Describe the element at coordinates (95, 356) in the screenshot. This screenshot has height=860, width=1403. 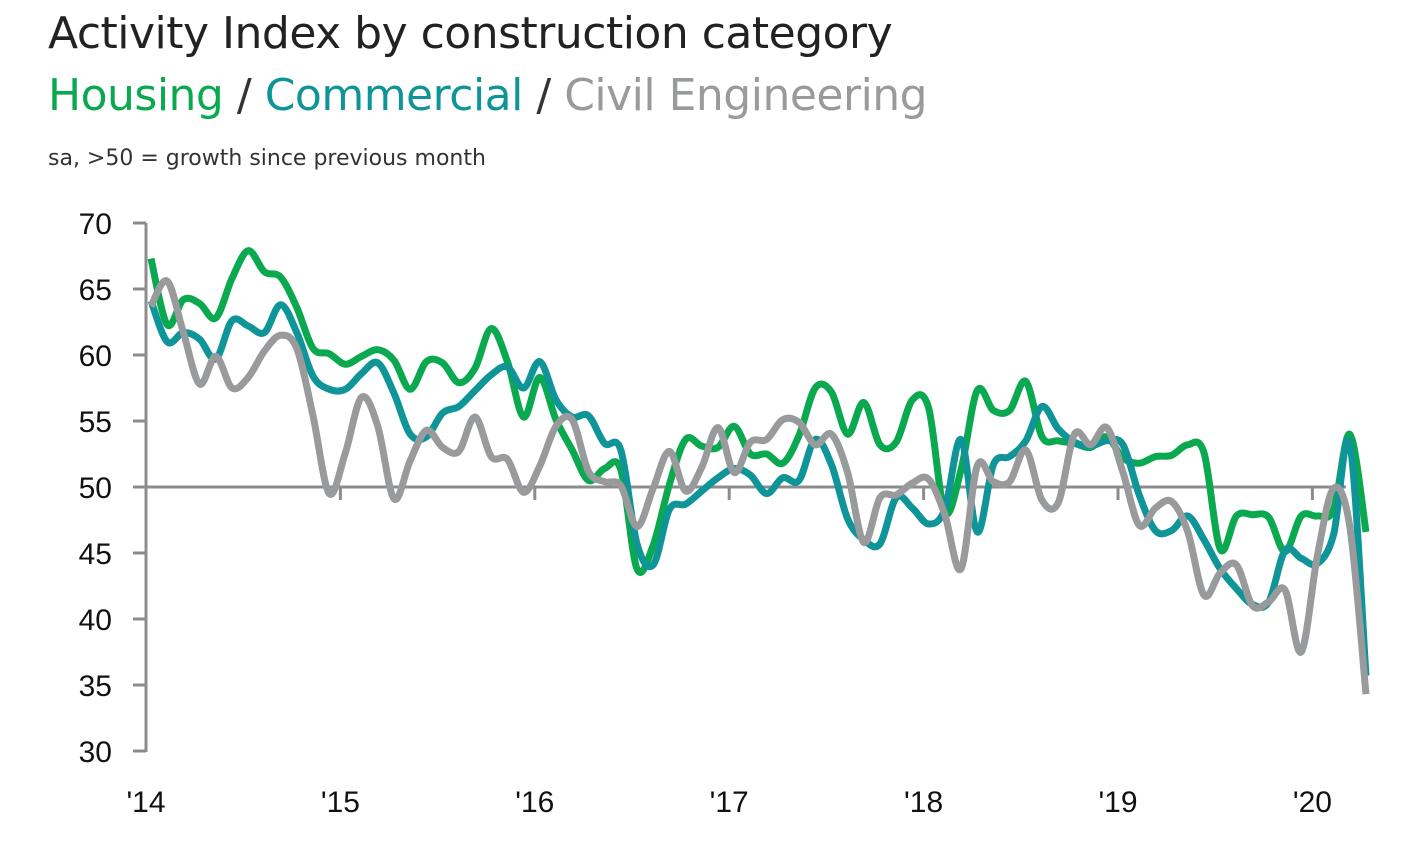
I see `y-tick-label: 60` at that location.